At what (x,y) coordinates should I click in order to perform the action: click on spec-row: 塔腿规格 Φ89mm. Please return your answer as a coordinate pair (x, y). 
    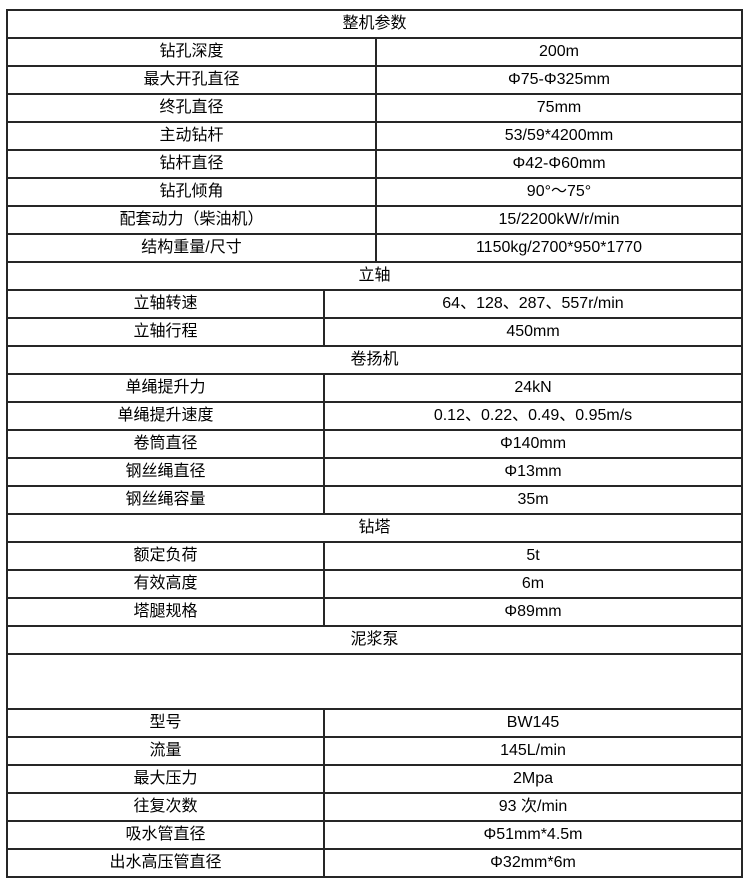
    Looking at the image, I should click on (374, 613).